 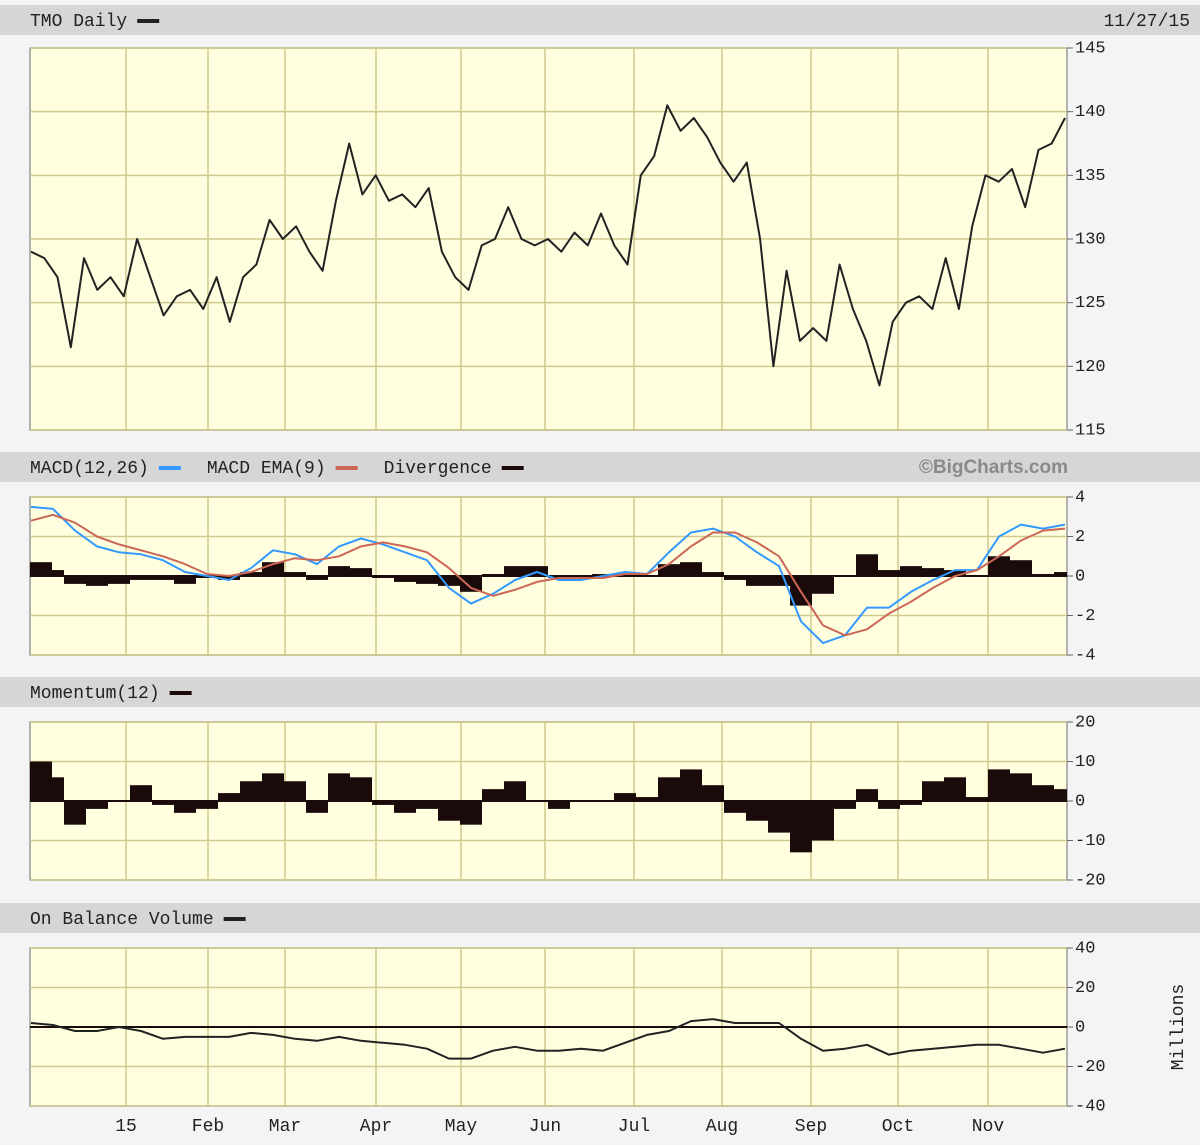 What do you see at coordinates (634, 1127) in the screenshot?
I see `x-tick-label: Jul` at bounding box center [634, 1127].